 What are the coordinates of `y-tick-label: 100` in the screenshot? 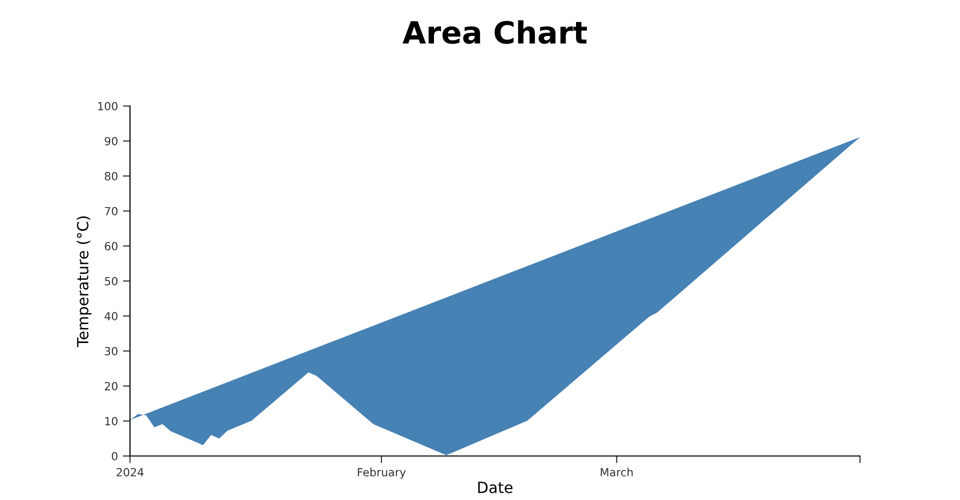 It's located at (108, 106).